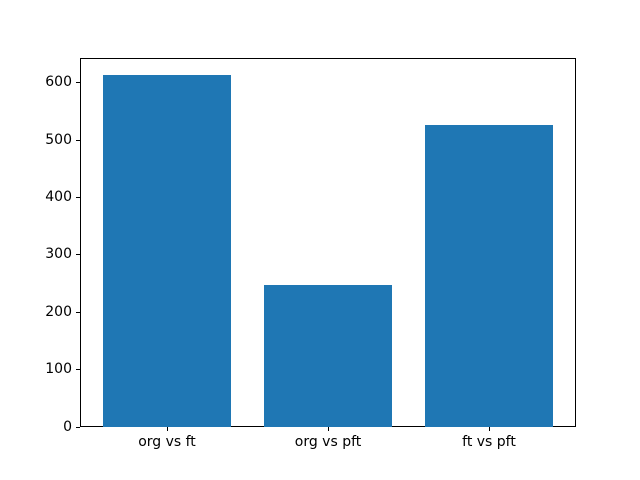 This screenshot has width=640, height=480. I want to click on y-axis-tick-label: 200, so click(58, 311).